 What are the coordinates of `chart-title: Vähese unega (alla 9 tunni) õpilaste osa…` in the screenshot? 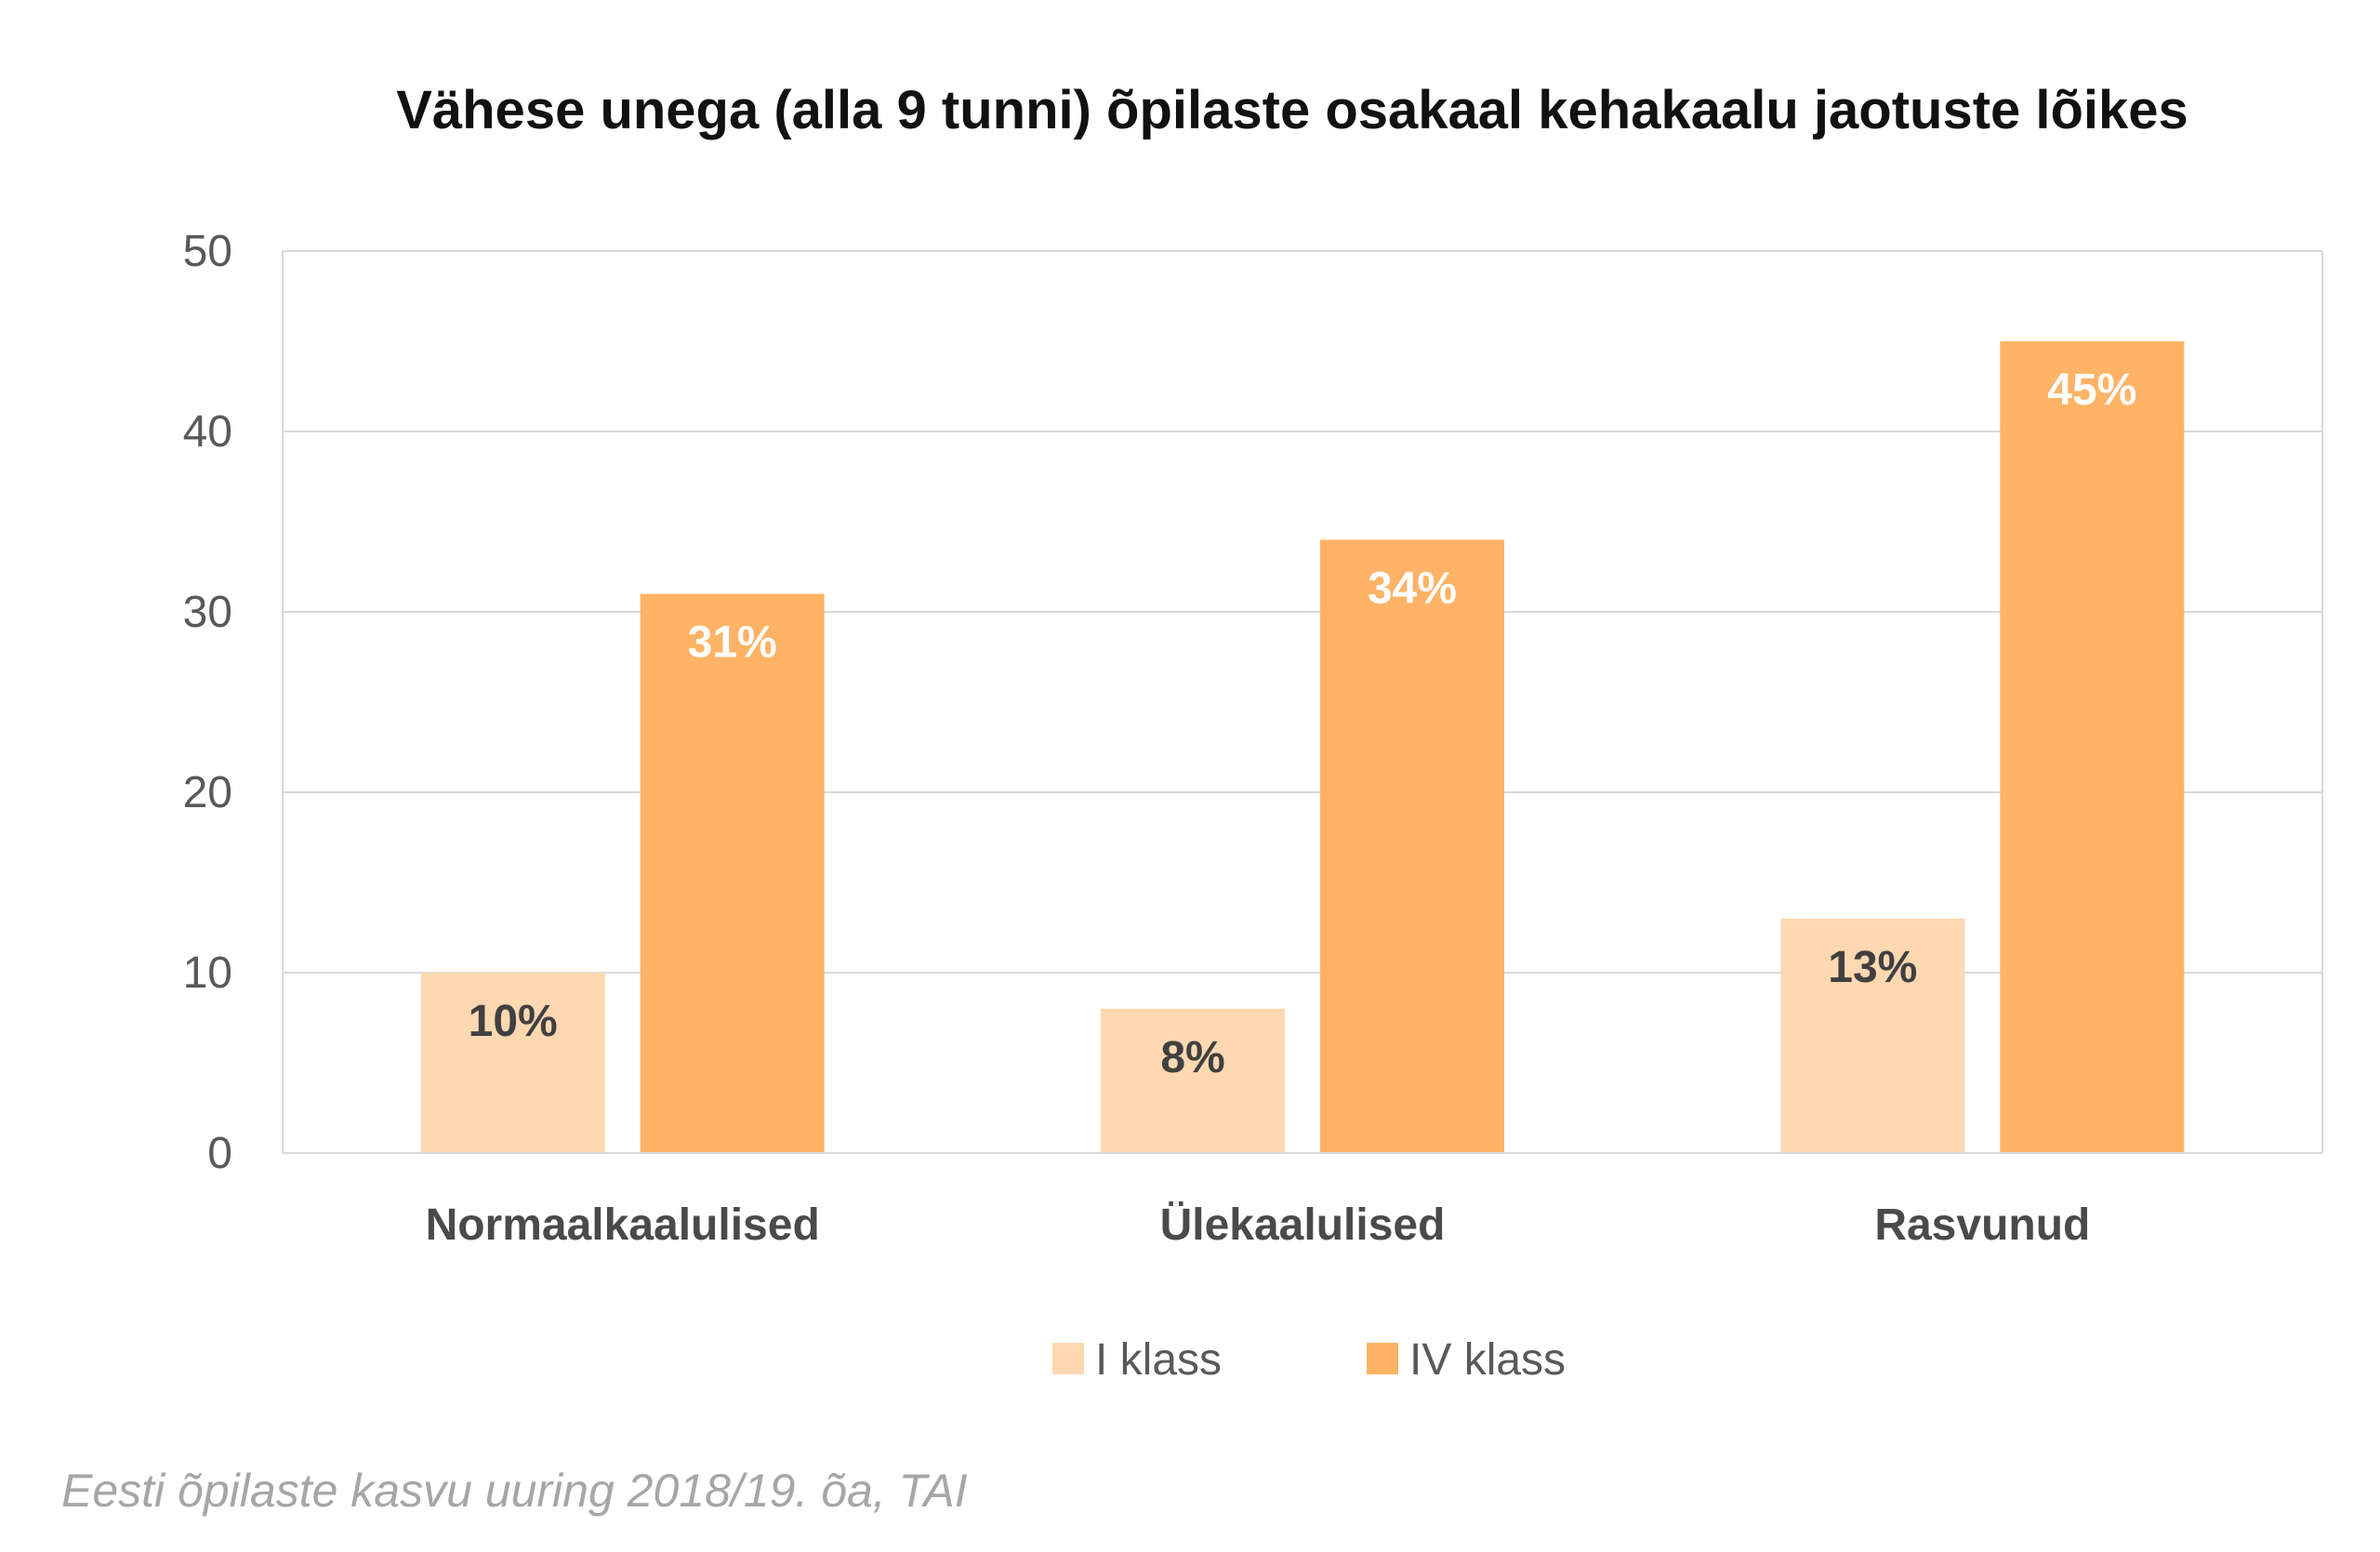 It's located at (1292, 110).